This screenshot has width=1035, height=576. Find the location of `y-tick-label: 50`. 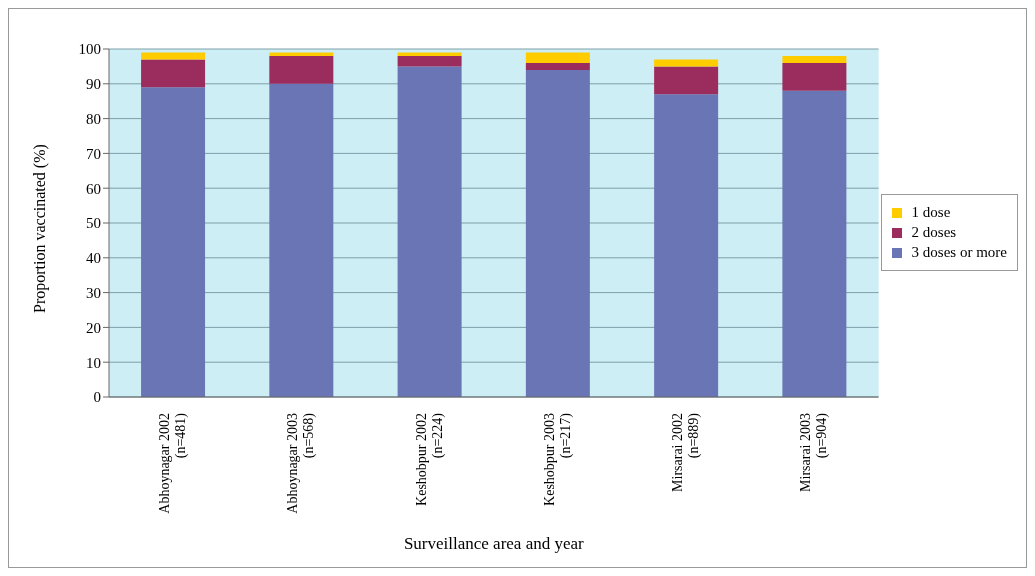

y-tick-label: 50 is located at coordinates (93, 223).